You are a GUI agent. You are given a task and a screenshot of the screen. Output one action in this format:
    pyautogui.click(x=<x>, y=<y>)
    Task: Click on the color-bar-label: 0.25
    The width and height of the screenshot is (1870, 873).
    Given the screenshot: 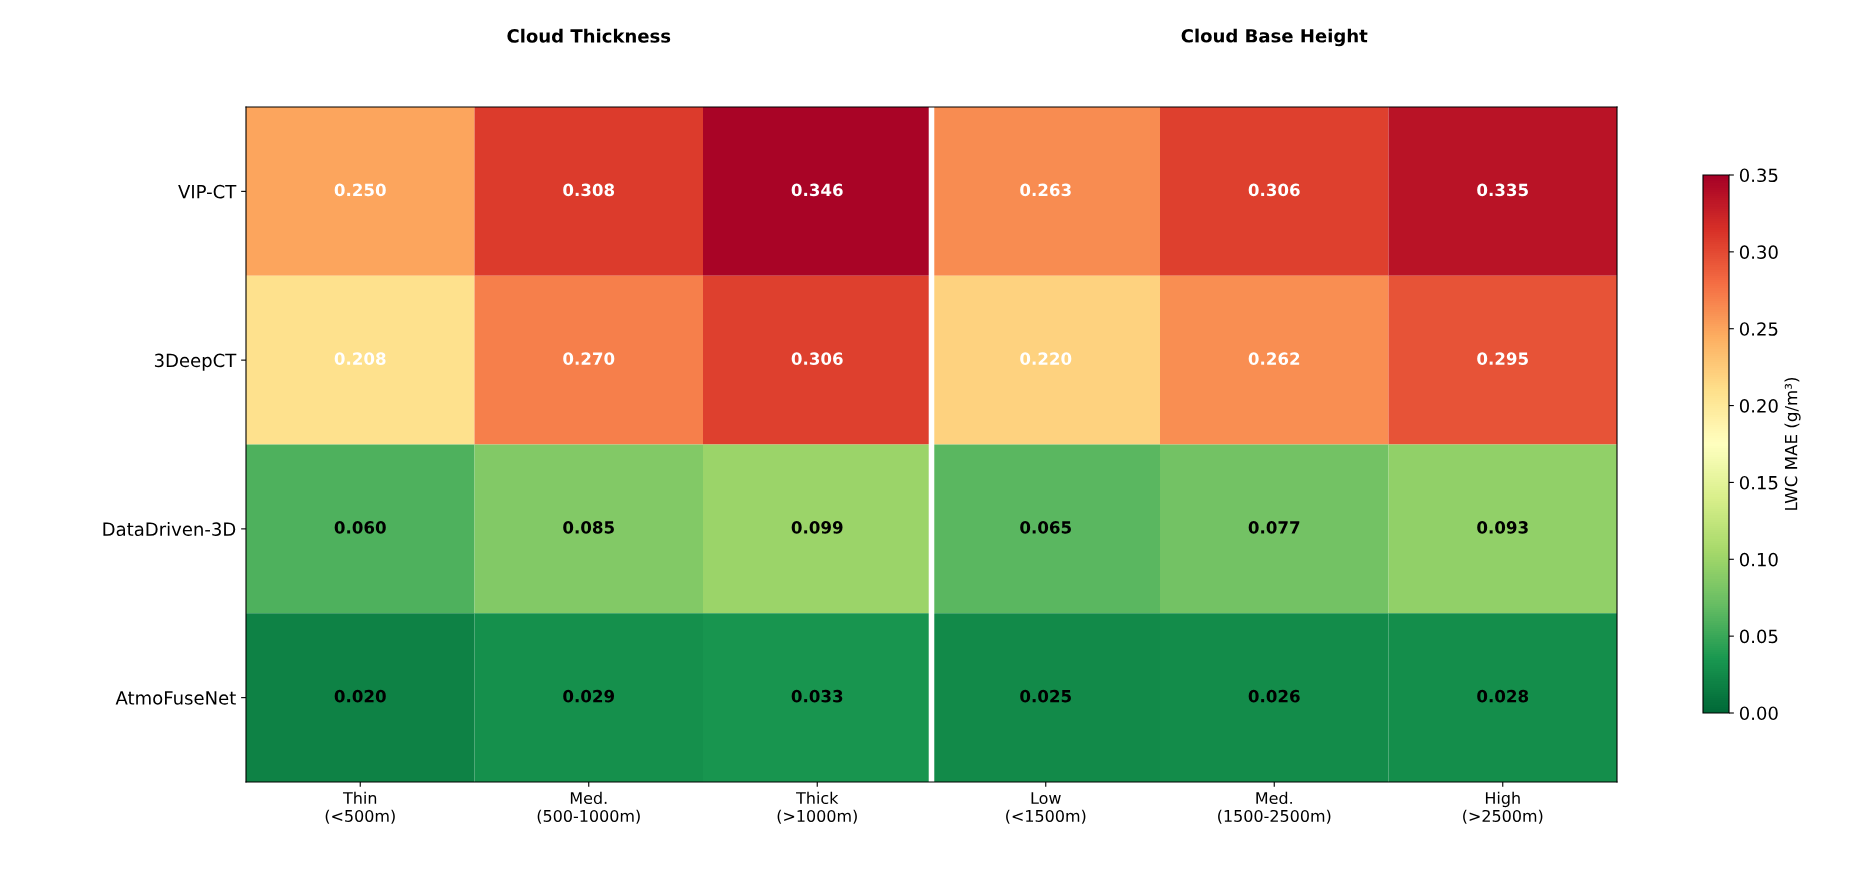 What is the action you would take?
    pyautogui.click(x=1758, y=329)
    